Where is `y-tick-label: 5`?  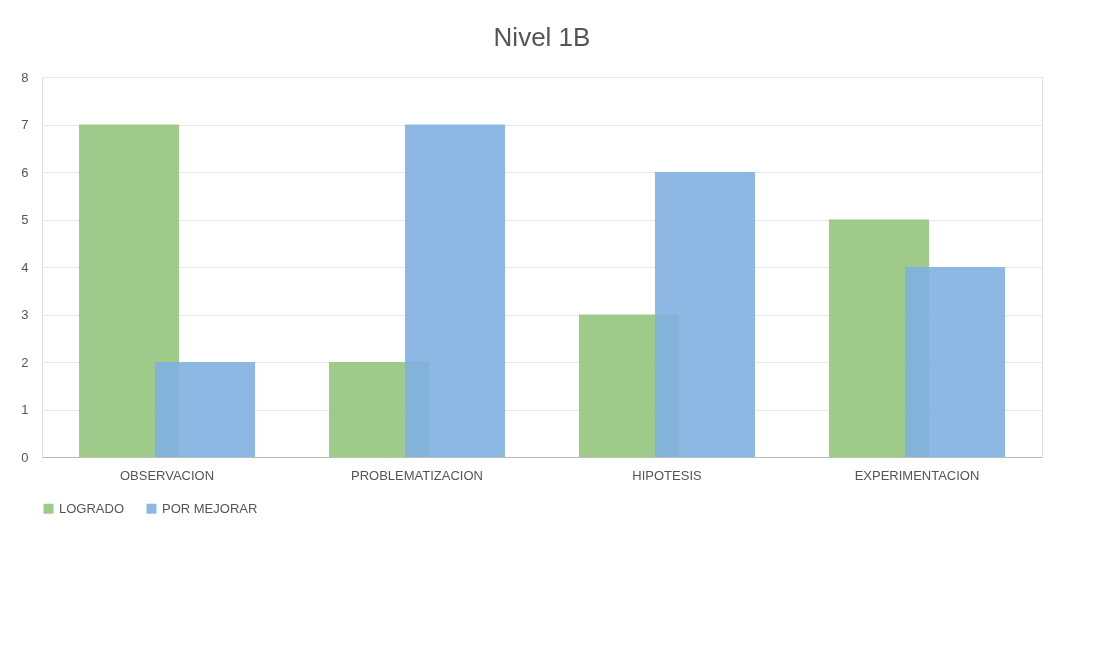
y-tick-label: 5 is located at coordinates (25, 219).